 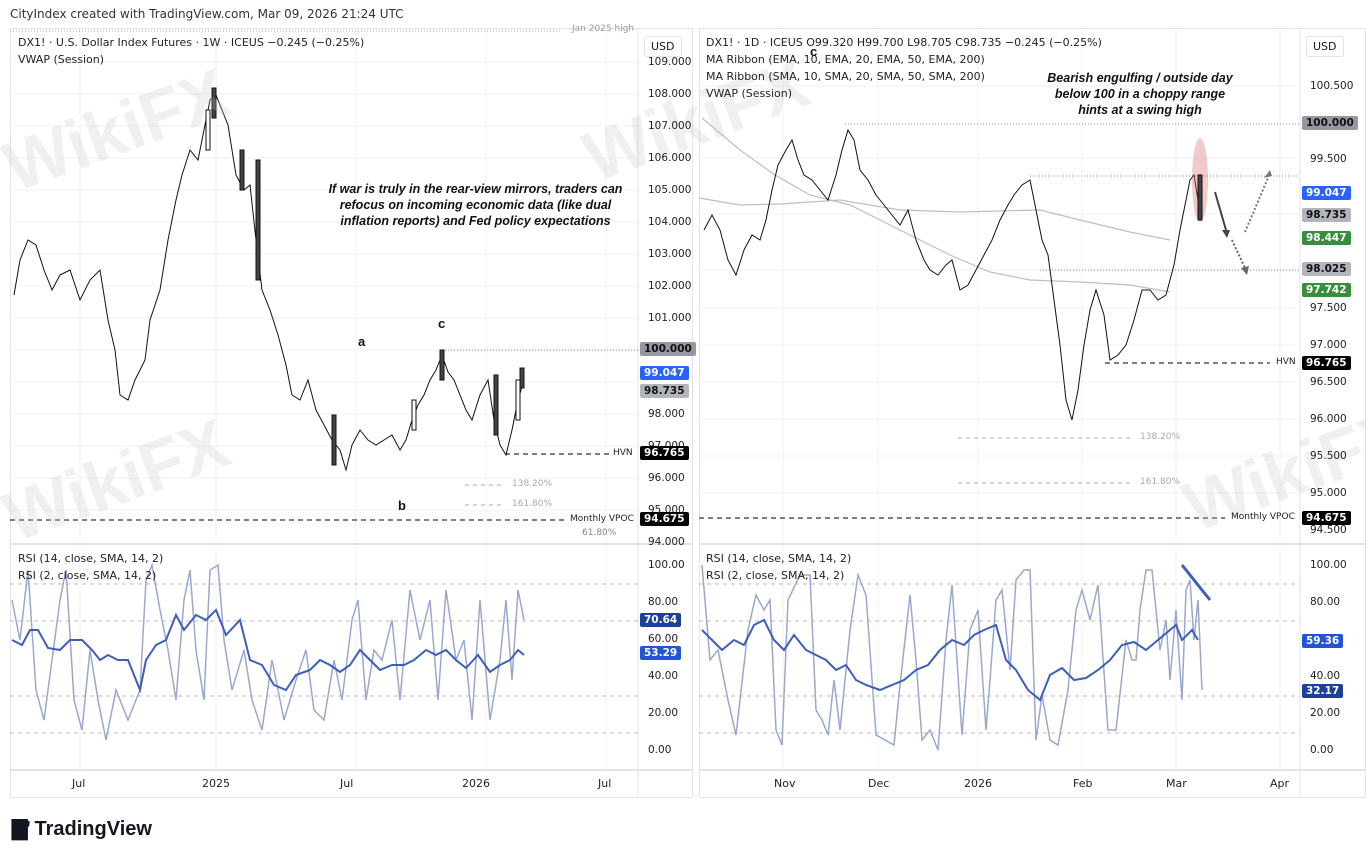 What do you see at coordinates (402, 505) in the screenshot?
I see `wave-label-b: b` at bounding box center [402, 505].